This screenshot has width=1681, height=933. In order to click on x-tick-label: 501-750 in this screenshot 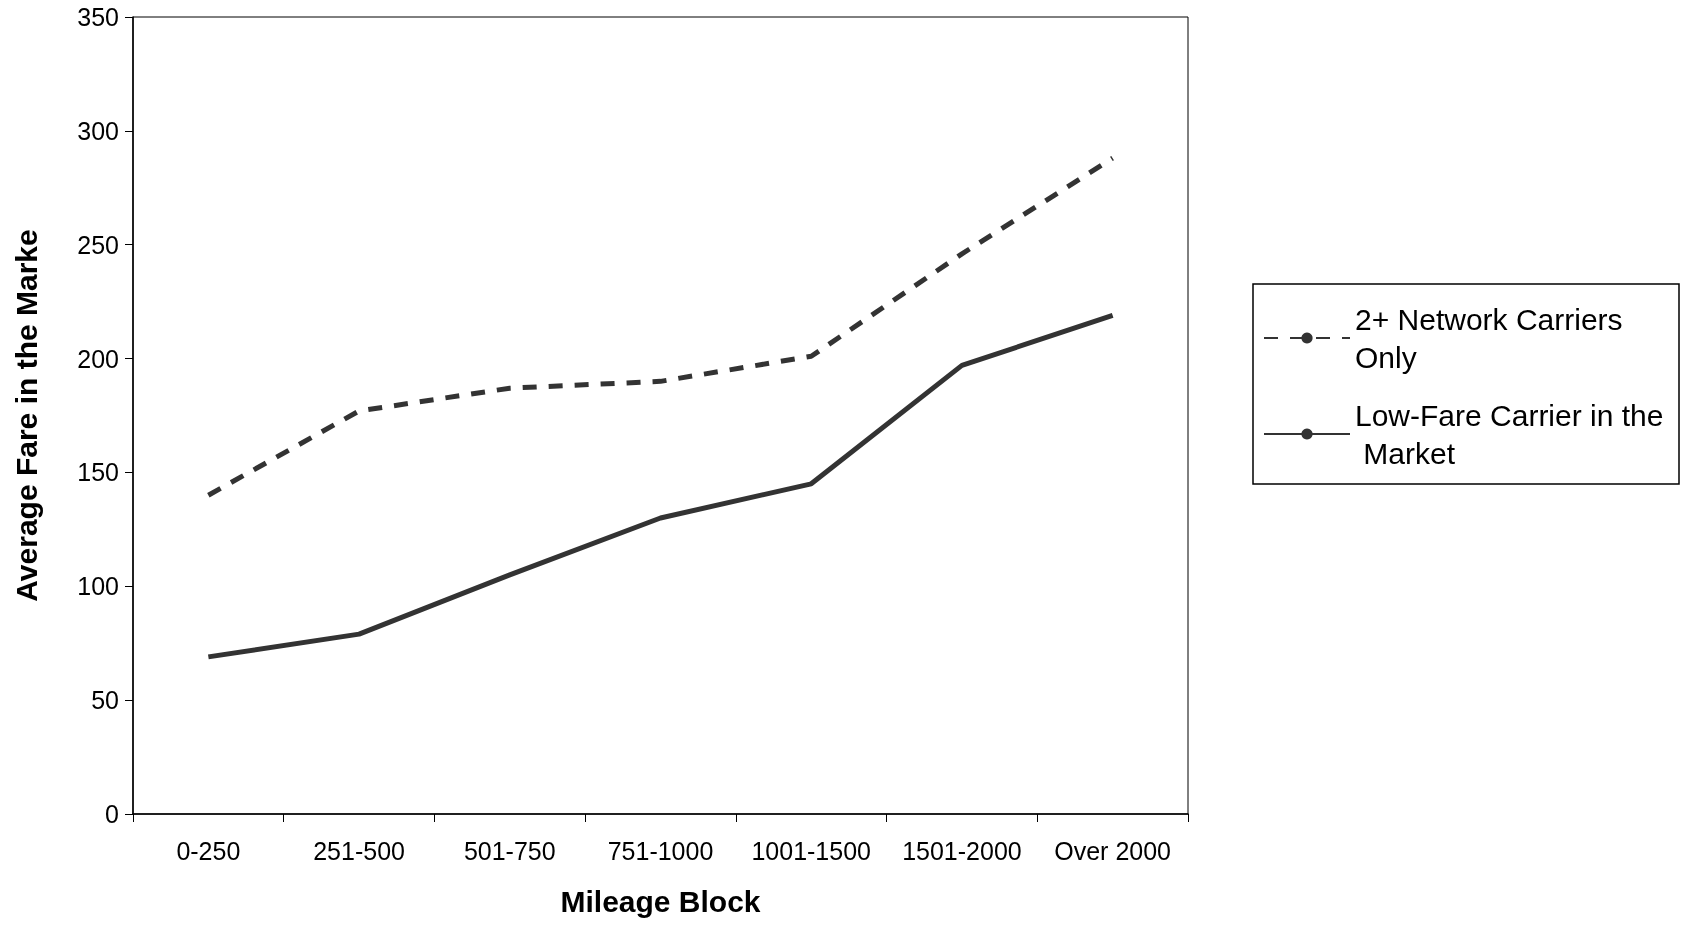, I will do `click(509, 850)`.